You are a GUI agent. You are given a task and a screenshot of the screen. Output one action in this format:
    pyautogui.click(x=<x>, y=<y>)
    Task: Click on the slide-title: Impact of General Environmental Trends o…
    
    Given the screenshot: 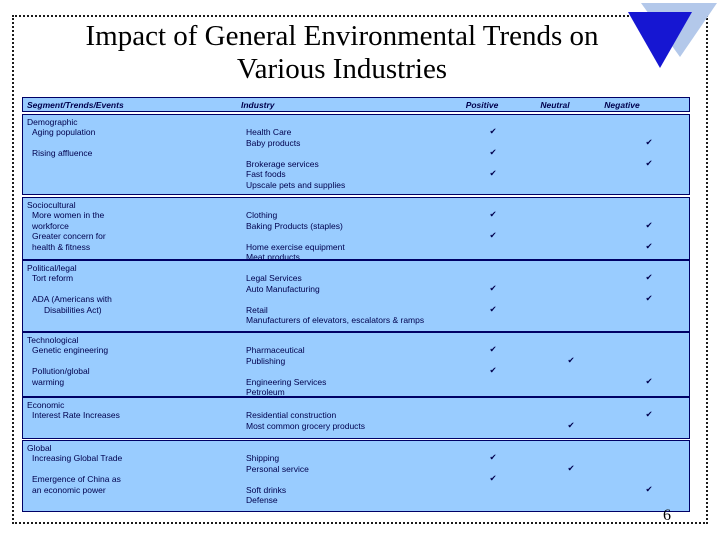 What is the action you would take?
    pyautogui.click(x=342, y=53)
    